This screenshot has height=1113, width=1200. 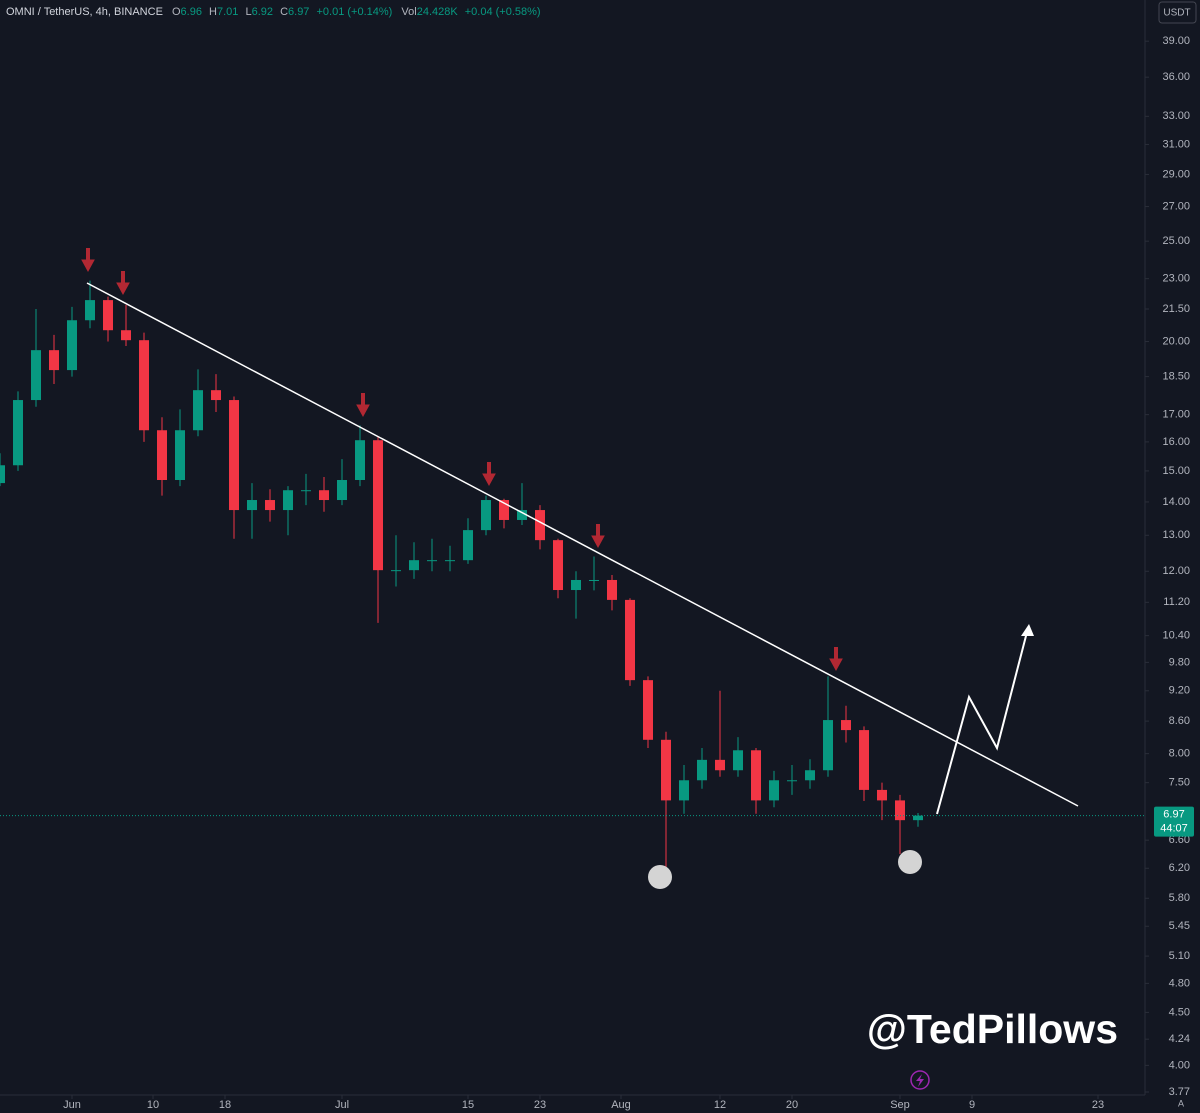 I want to click on lightning-bolt, so click(x=920, y=1080).